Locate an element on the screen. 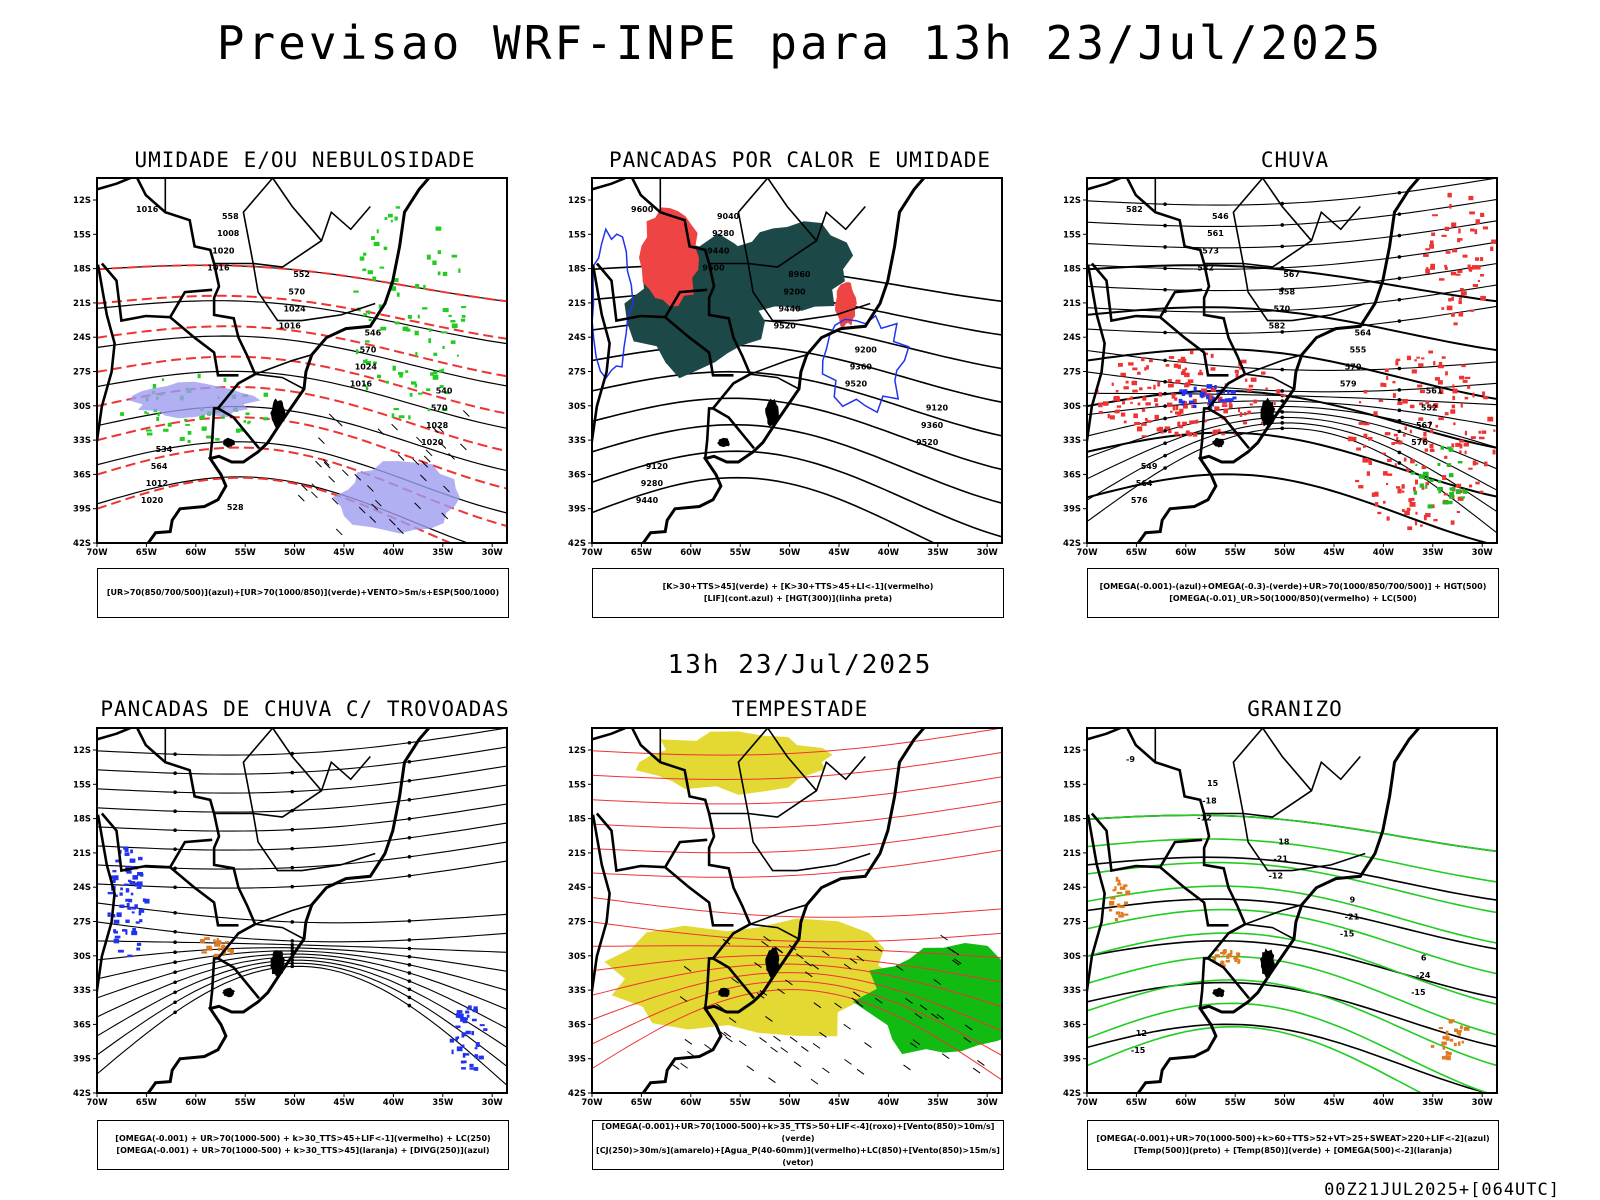  contour-label: 534 is located at coordinates (164, 449).